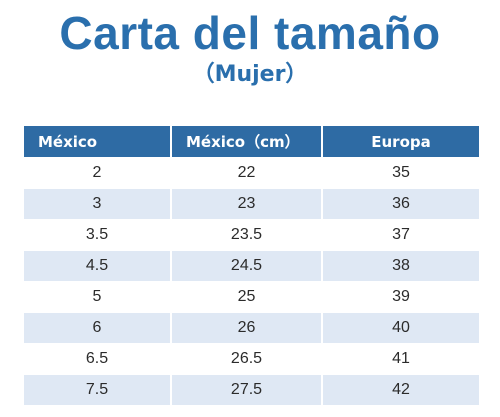 The width and height of the screenshot is (500, 417). I want to click on cell-europa: 38, so click(400, 266).